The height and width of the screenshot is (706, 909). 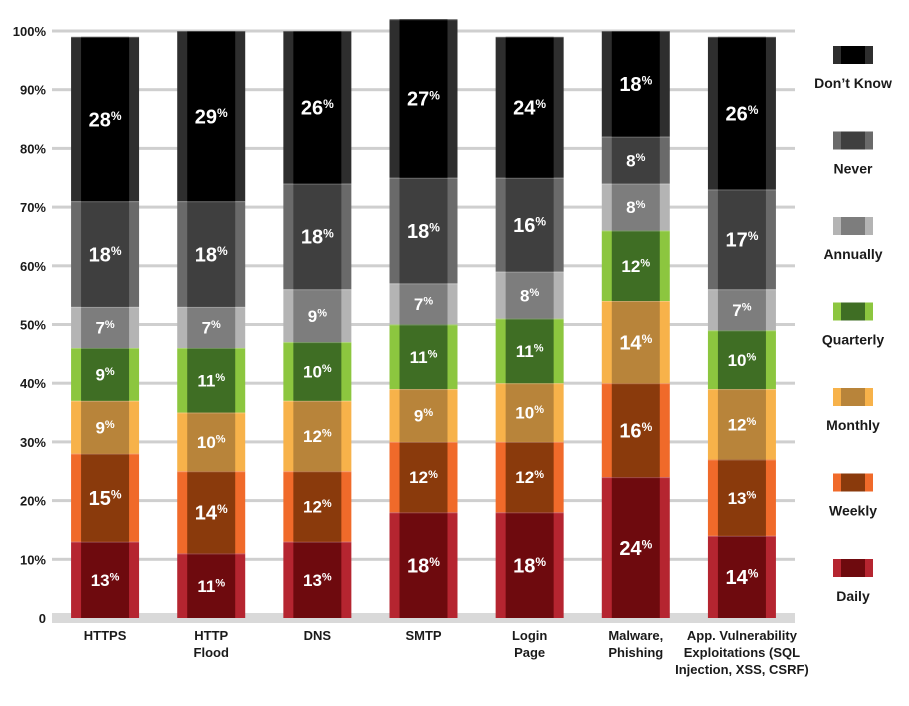 What do you see at coordinates (33, 383) in the screenshot?
I see `y-tick-label: 40%` at bounding box center [33, 383].